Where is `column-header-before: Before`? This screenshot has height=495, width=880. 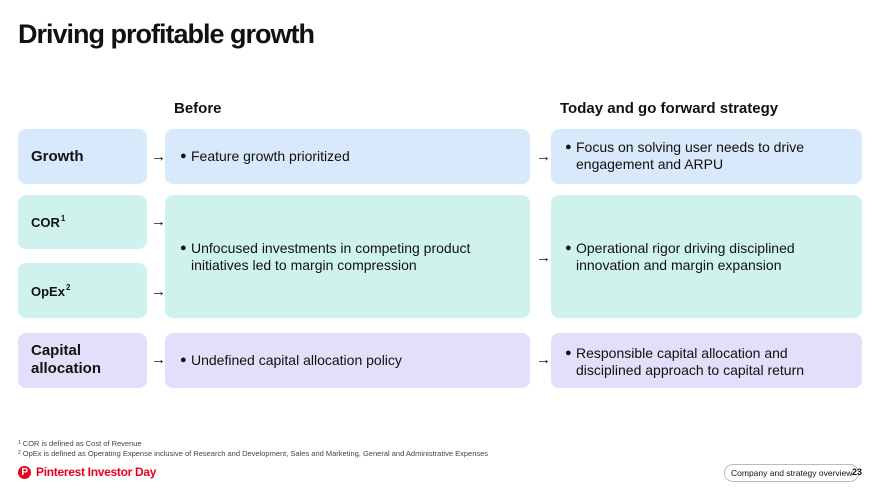
column-header-before: Before is located at coordinates (198, 108).